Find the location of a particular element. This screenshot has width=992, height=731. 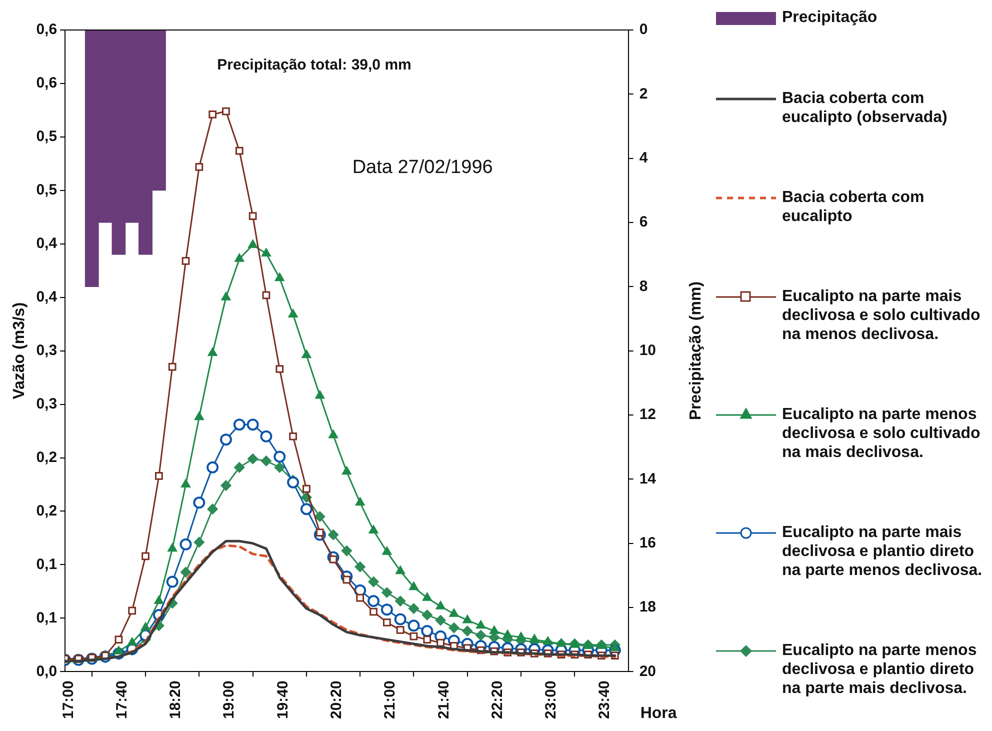

legend-label: Eucalipto na parte mais declivosa e plantio direto na parte menos declivosa. is located at coordinates (883, 551).